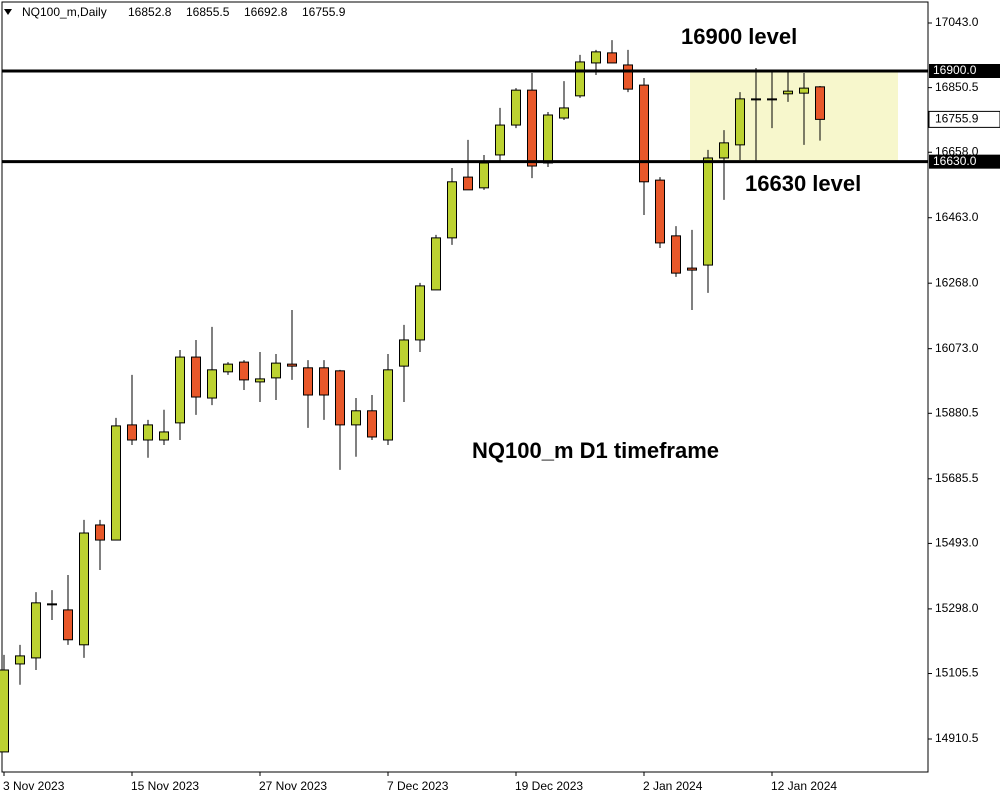 This screenshot has width=1000, height=800. Describe the element at coordinates (64, 12) in the screenshot. I see `symbol: NQ100_m,Daily` at that location.